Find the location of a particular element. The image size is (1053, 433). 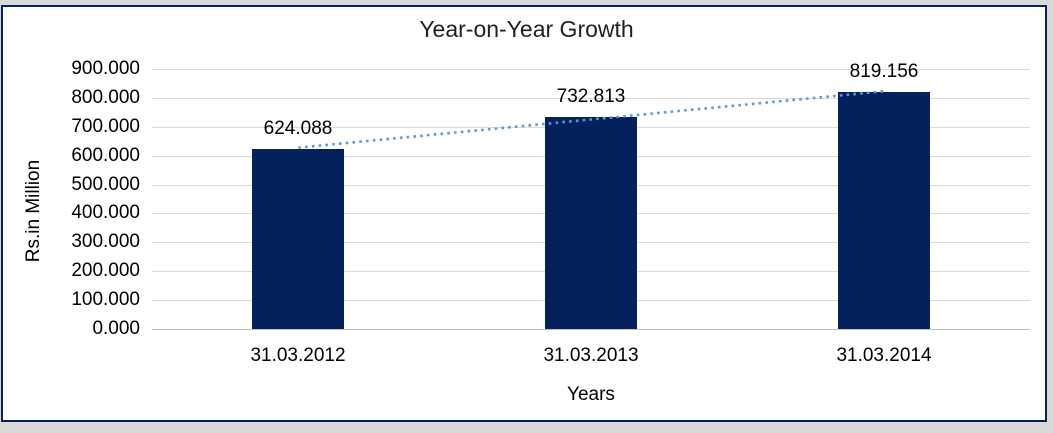

y-tick-label: 600.000 is located at coordinates (105, 155).